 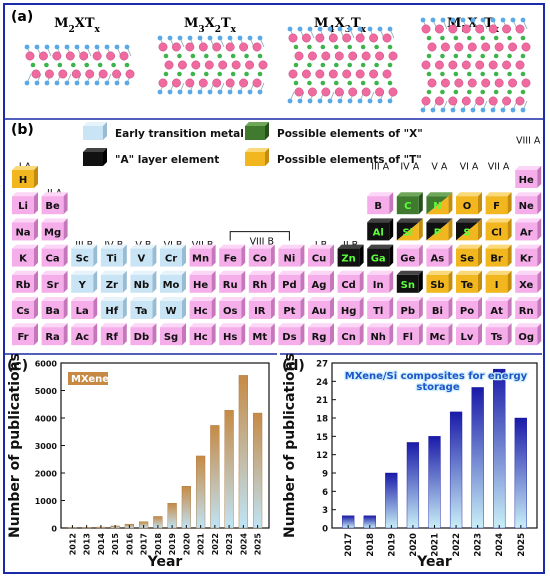 What do you see at coordinates (232, 281) in the screenshot?
I see `element-Ru: Ru` at bounding box center [232, 281].